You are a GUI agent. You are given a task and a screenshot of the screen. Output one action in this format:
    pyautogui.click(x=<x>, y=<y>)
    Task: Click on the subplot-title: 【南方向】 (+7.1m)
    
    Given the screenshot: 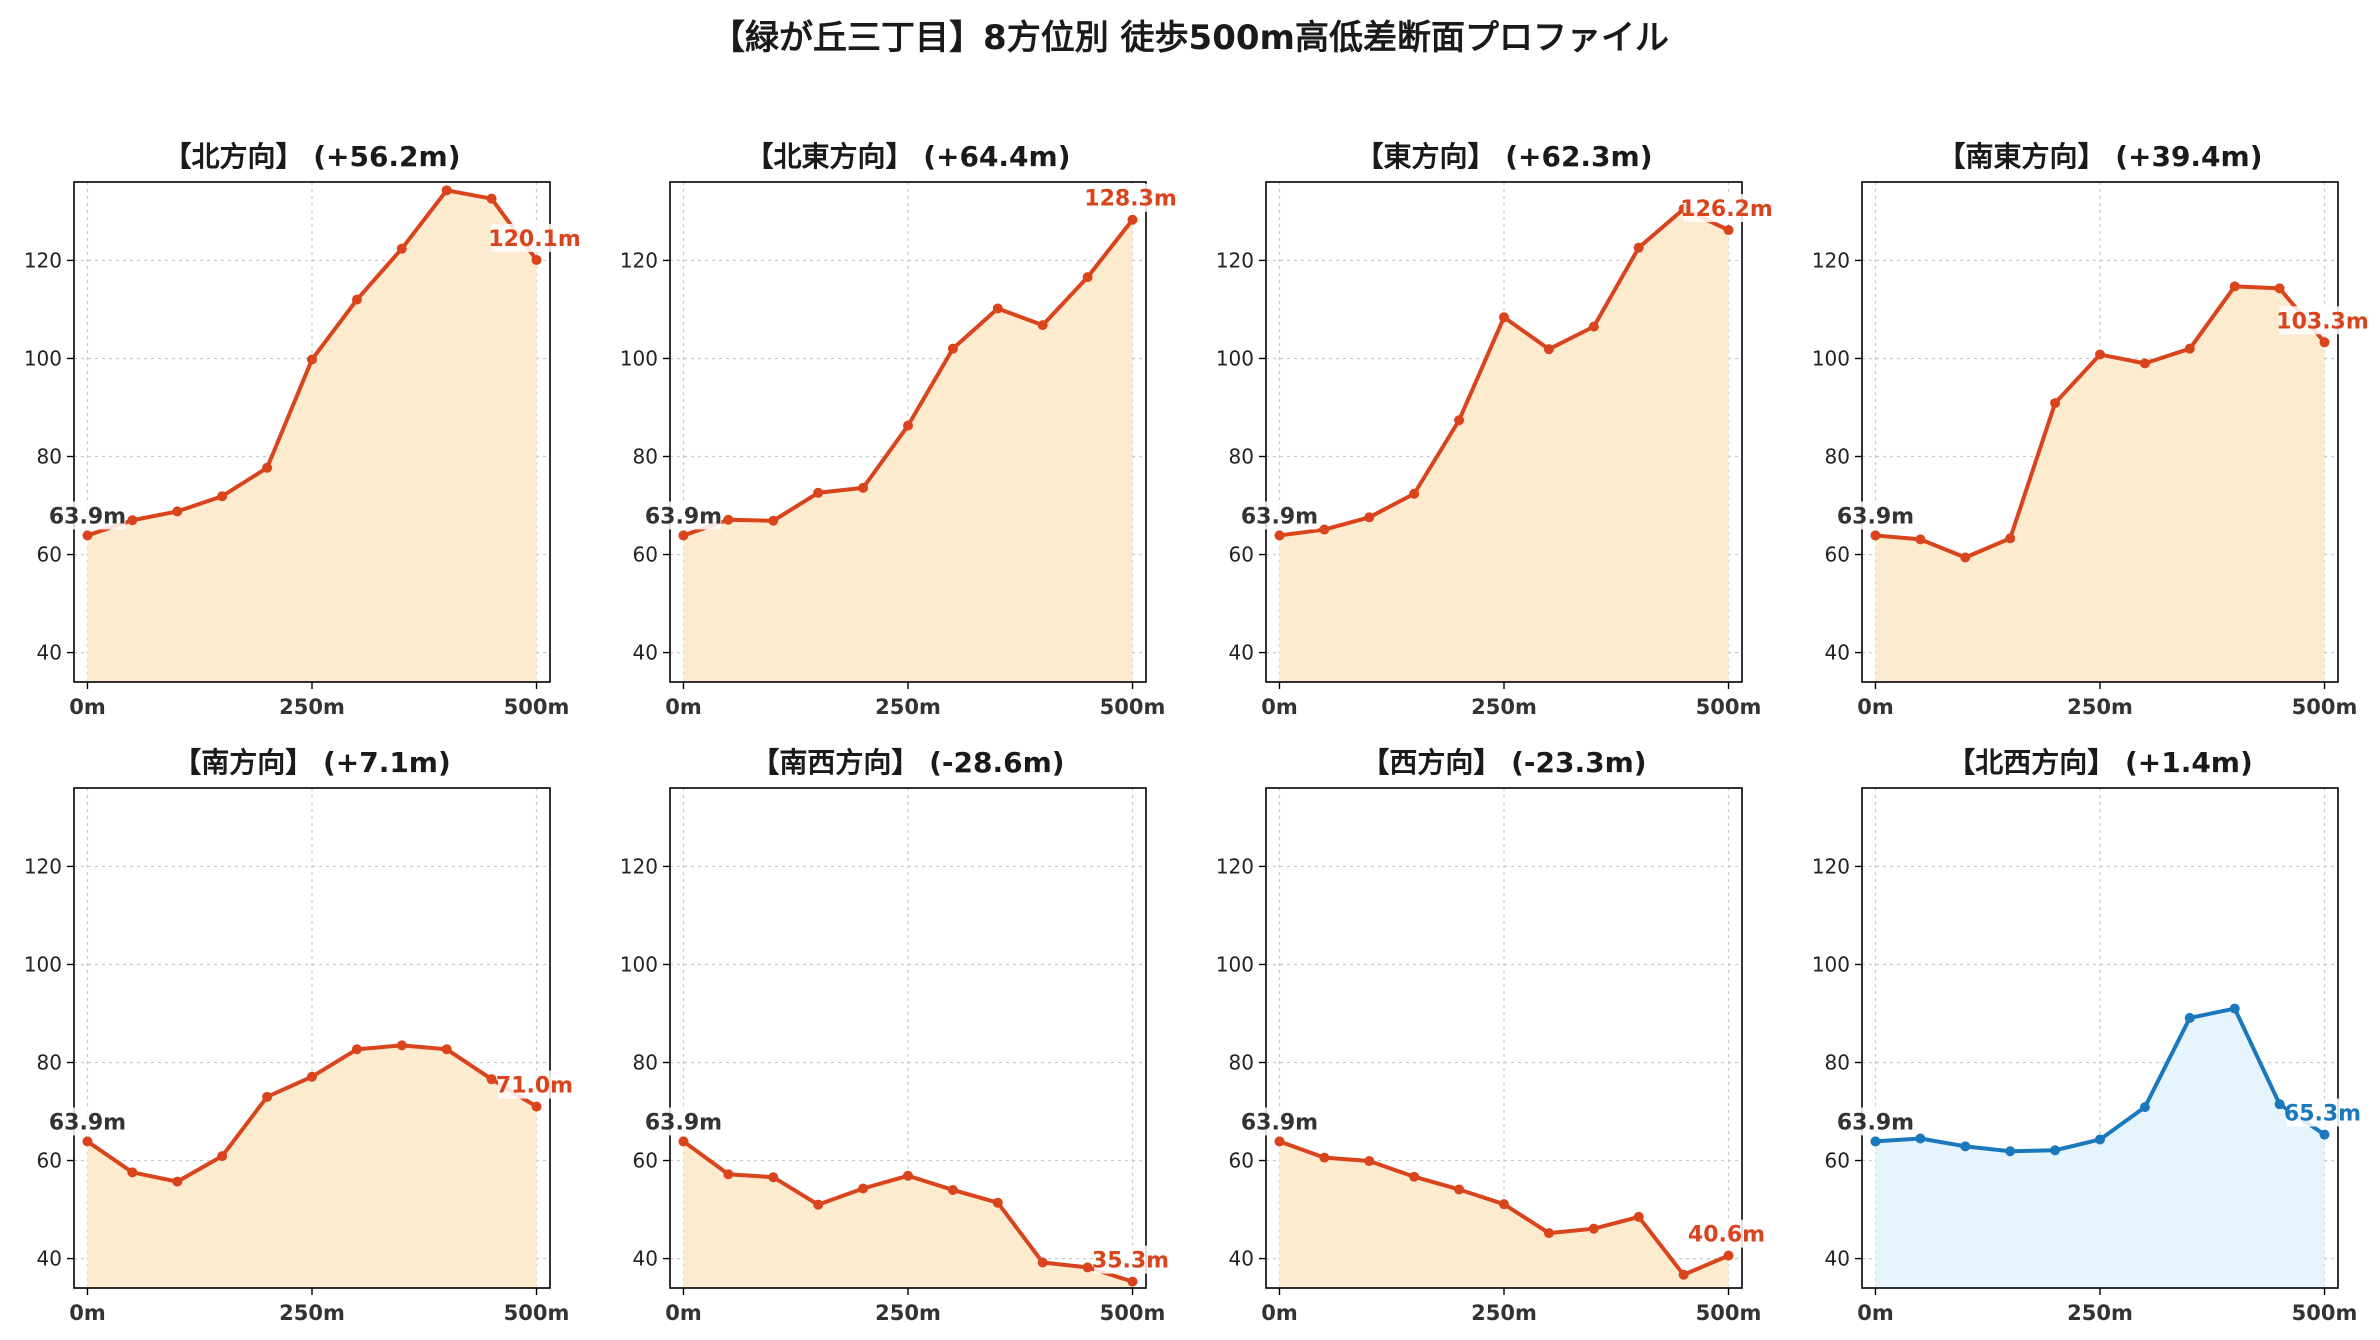 What is the action you would take?
    pyautogui.click(x=312, y=762)
    